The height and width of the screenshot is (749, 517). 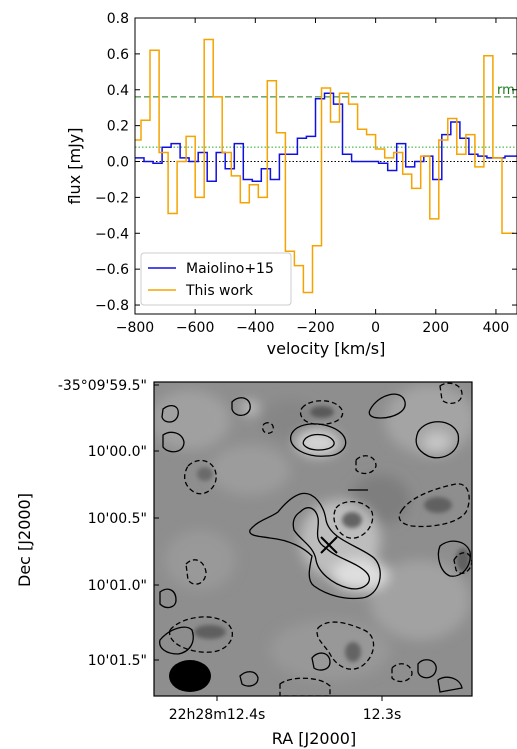 I want to click on y-tick-label: 0.0, so click(x=118, y=163).